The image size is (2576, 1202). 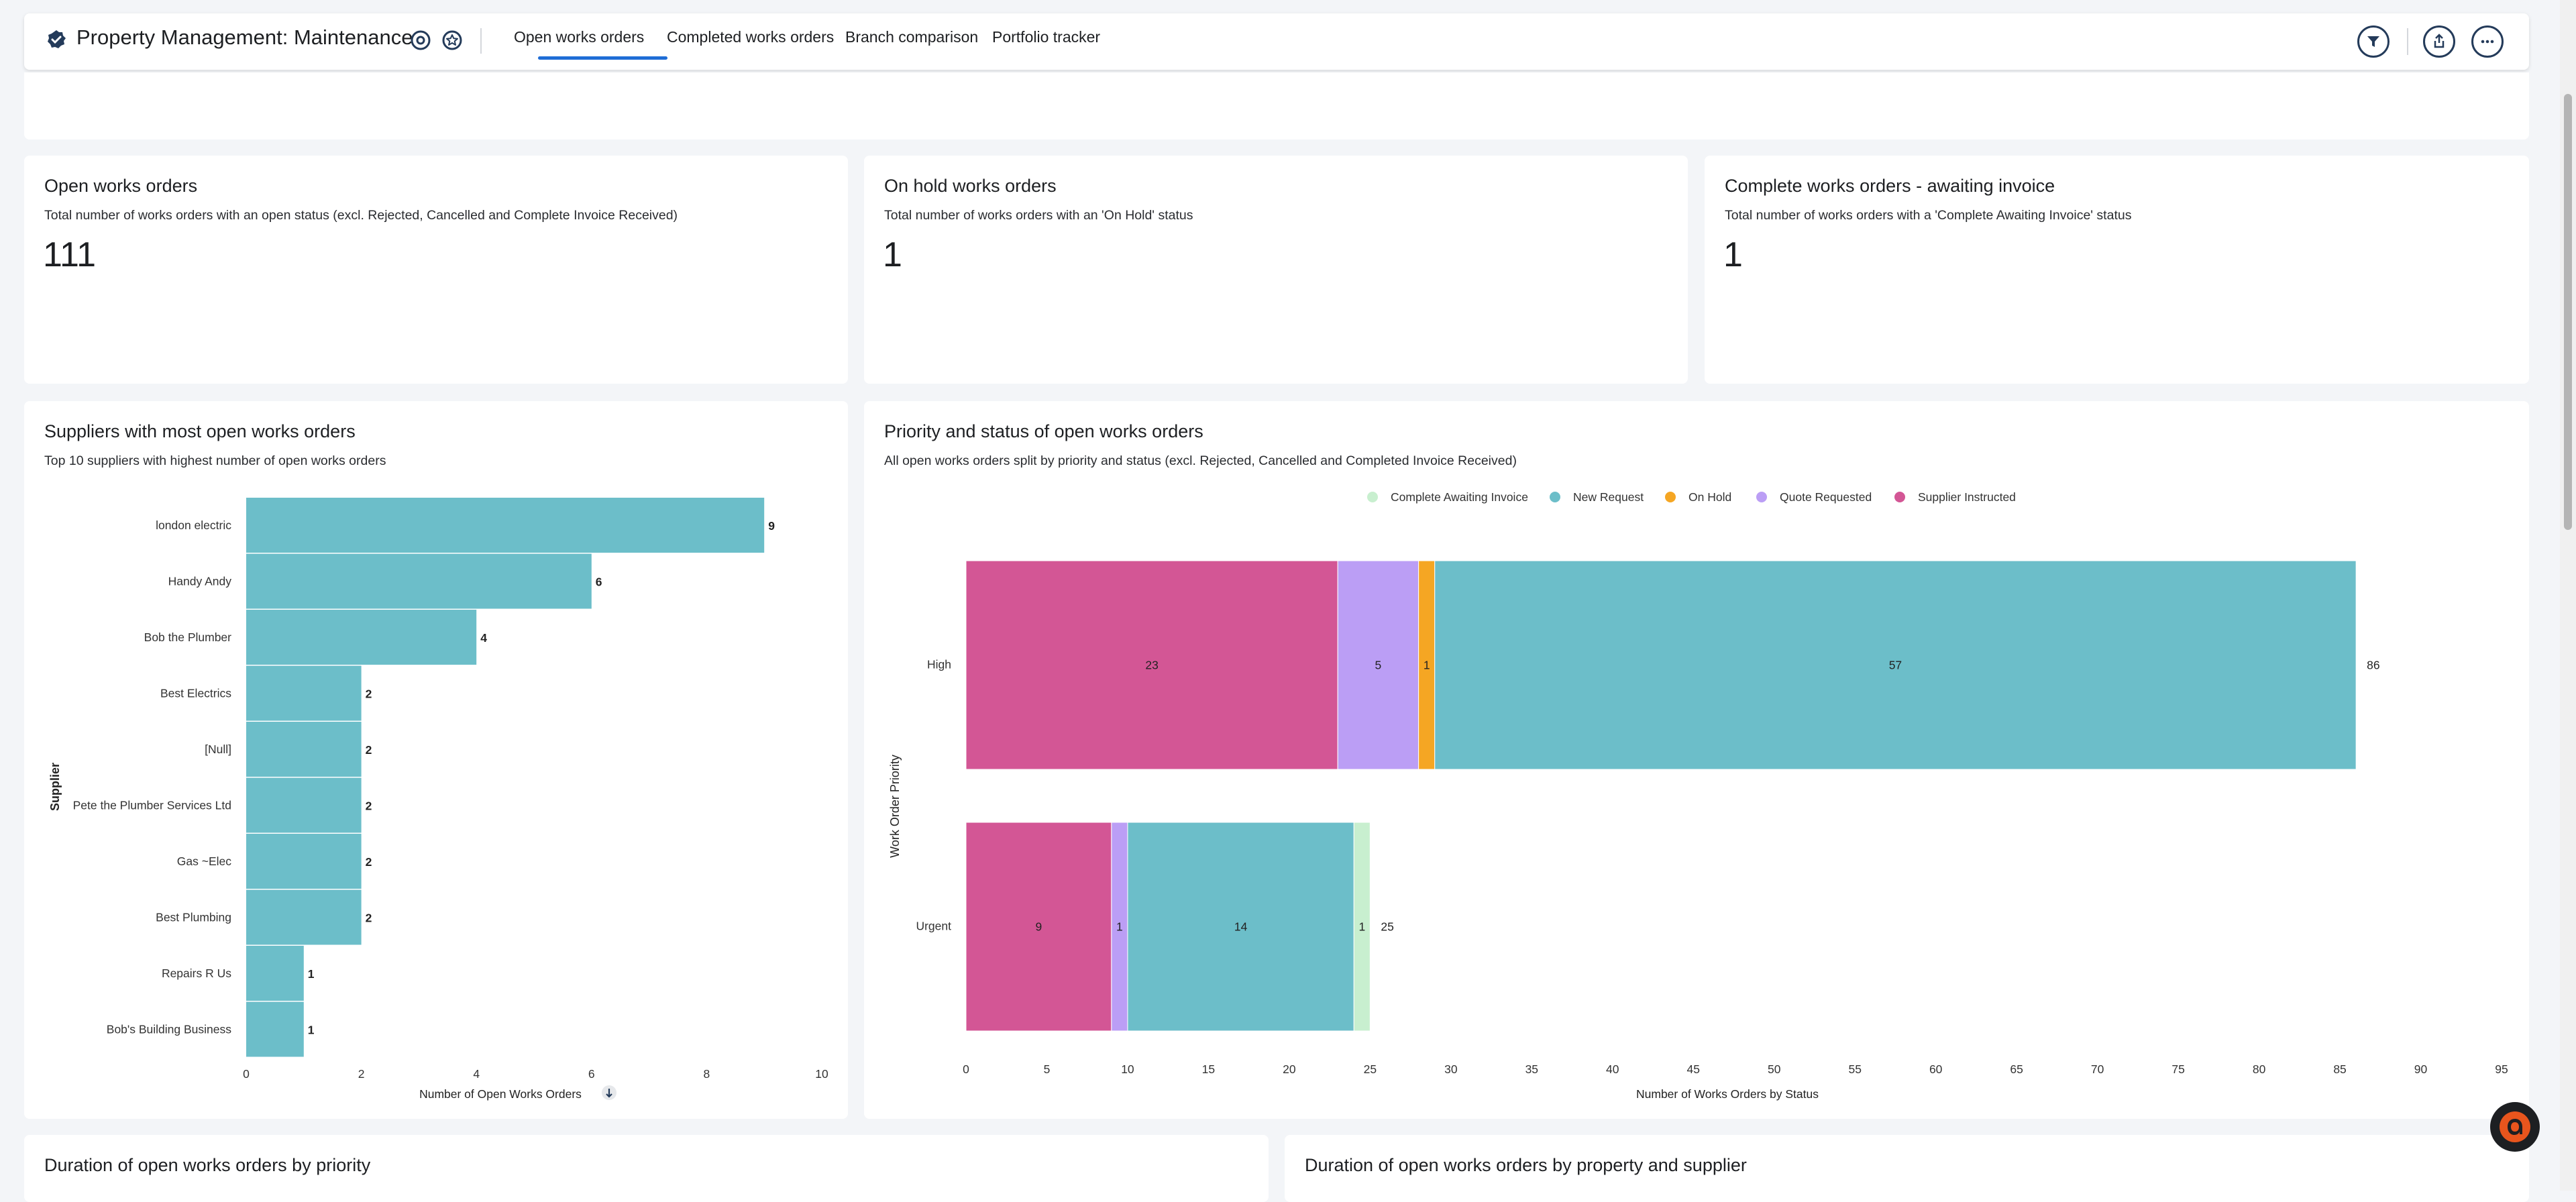 I want to click on x-tick-label: 15, so click(x=1208, y=1069).